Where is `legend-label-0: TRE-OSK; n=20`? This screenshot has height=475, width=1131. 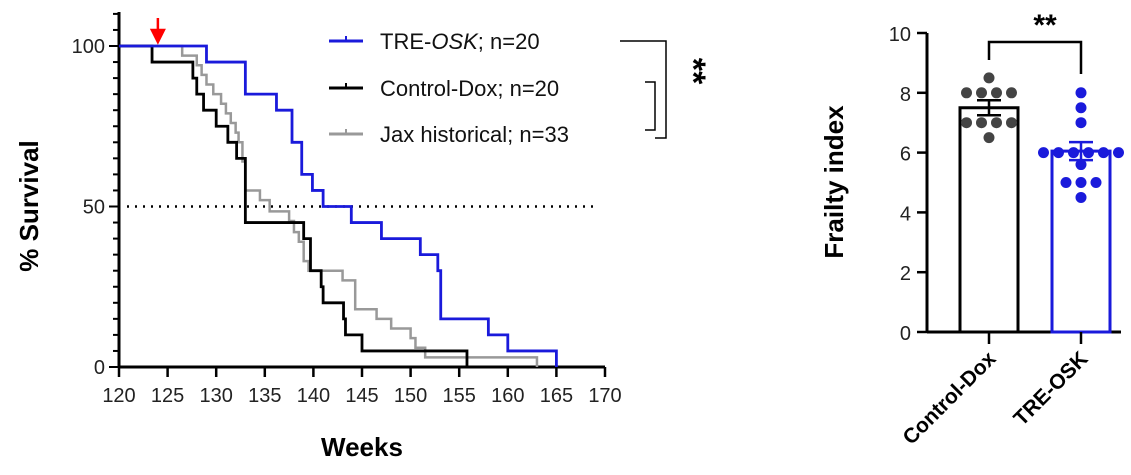
legend-label-0: TRE-OSK; n=20 is located at coordinates (460, 41).